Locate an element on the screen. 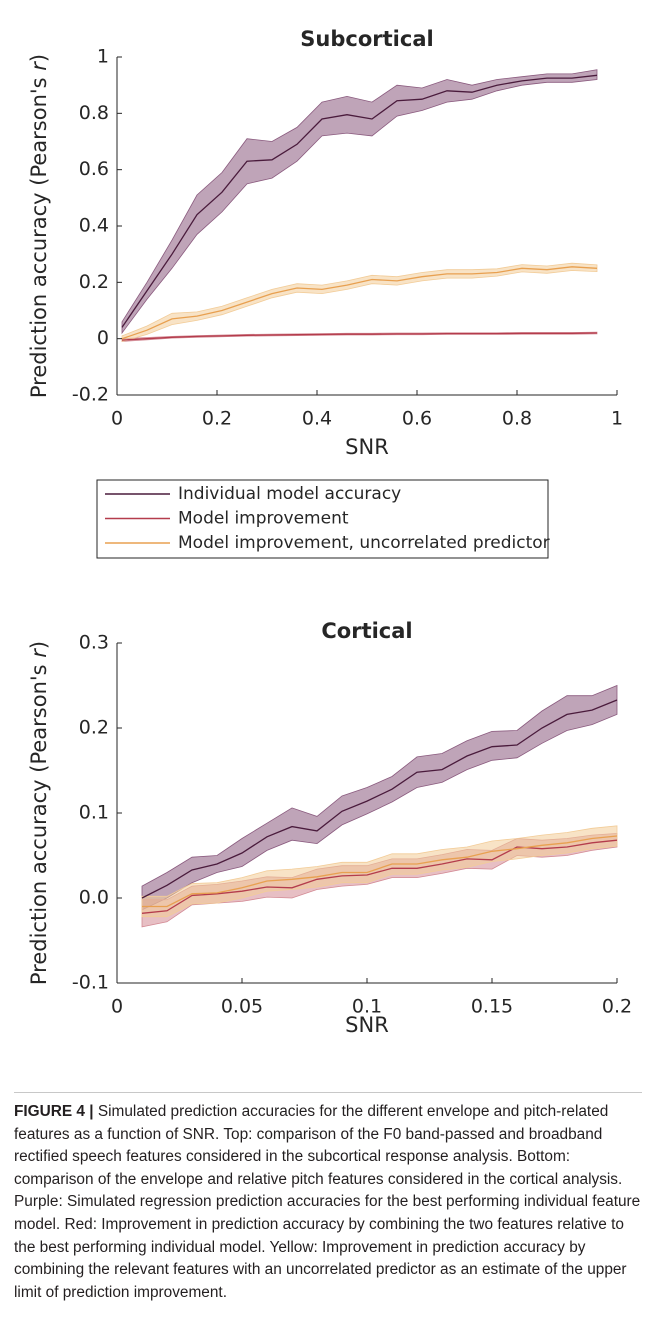  y-tick-label: 0.8 is located at coordinates (94, 113).